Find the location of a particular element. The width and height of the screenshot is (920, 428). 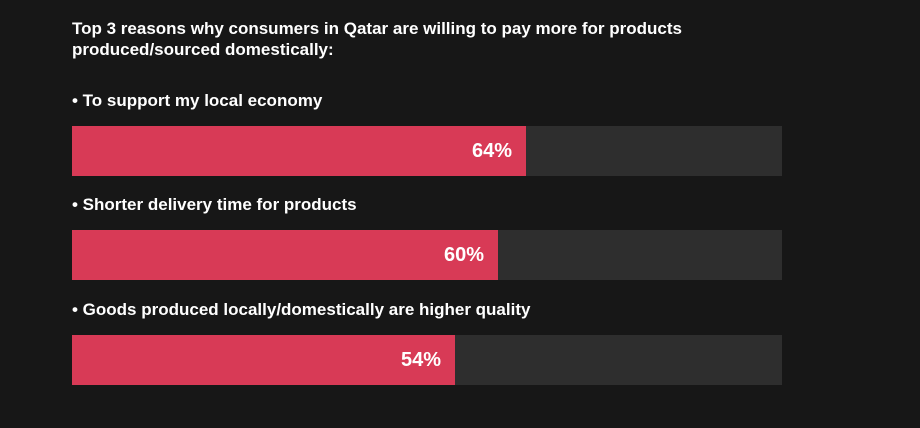

bar-track: 60% is located at coordinates (427, 255).